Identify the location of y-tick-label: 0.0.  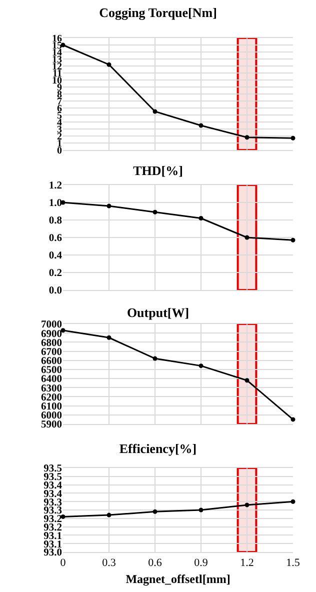
(55, 291).